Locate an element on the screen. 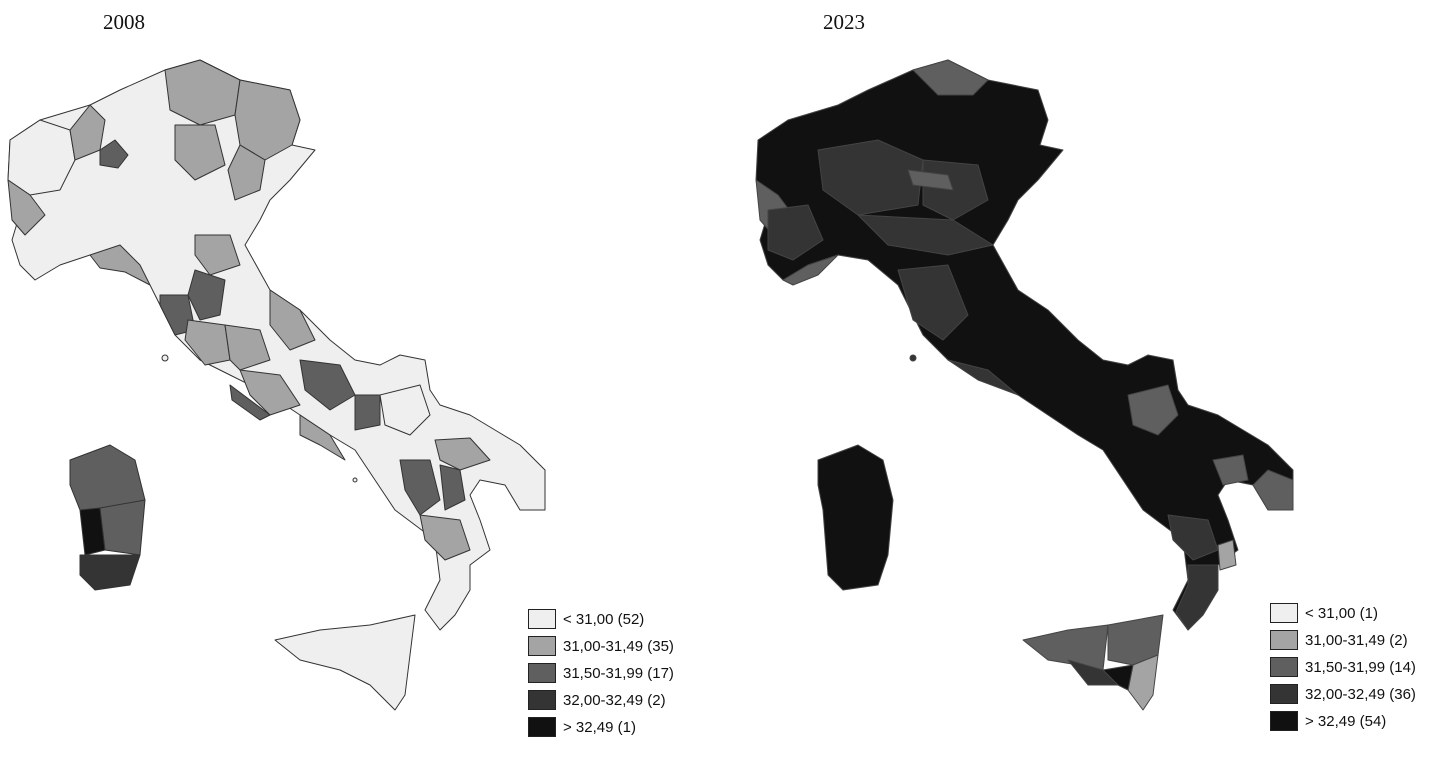 The image size is (1455, 771). region-2023-lombardy is located at coordinates (870, 177).